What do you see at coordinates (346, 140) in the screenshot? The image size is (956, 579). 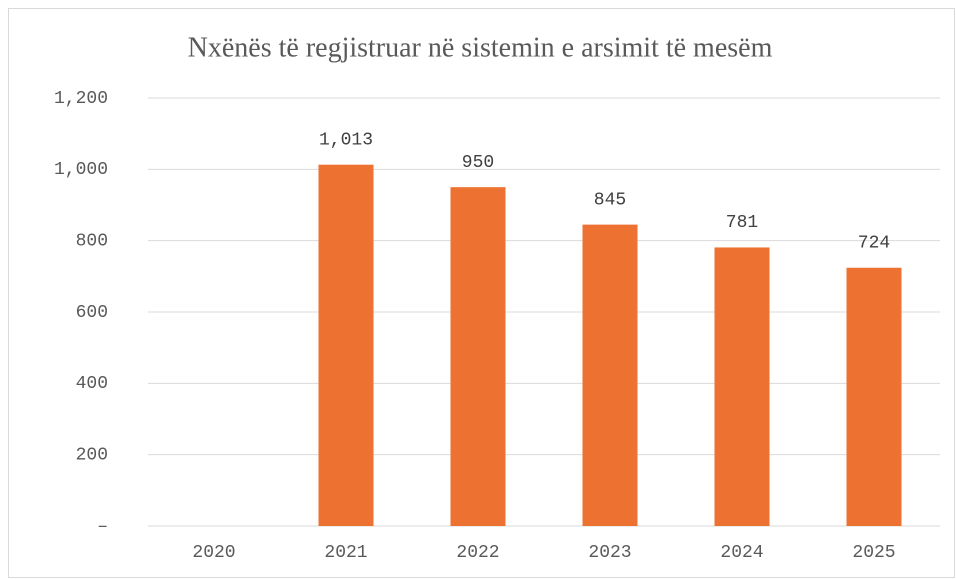 I see `value-label: 1,013` at bounding box center [346, 140].